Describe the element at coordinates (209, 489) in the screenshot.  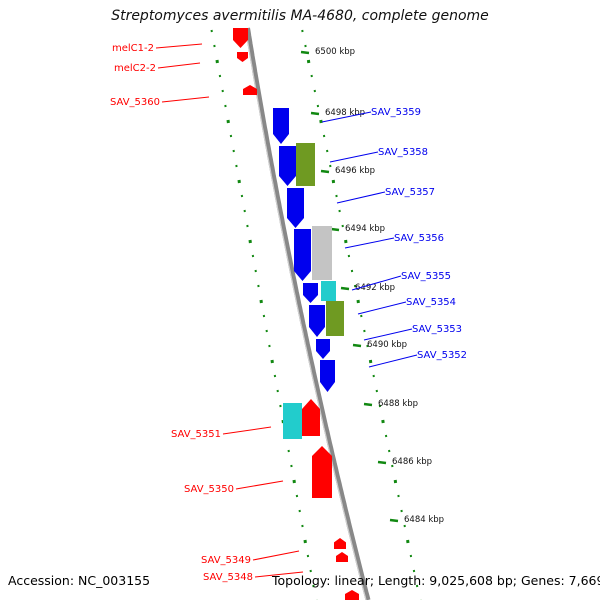
I see `gene-label: SAV_5350` at that location.